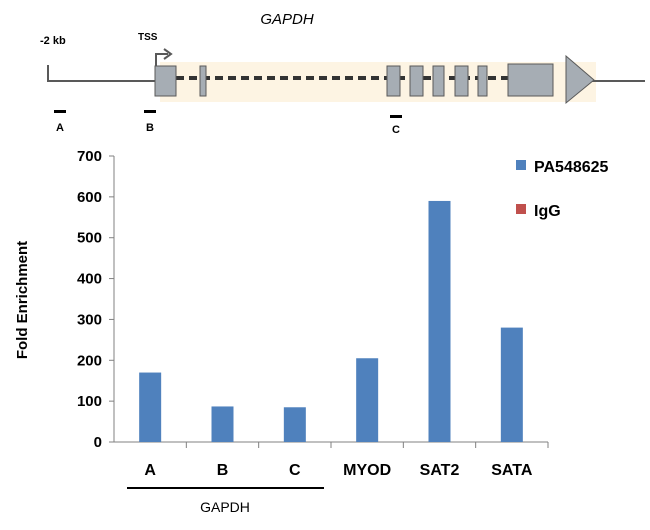  I want to click on legend-swatch-pa548625, so click(521, 165).